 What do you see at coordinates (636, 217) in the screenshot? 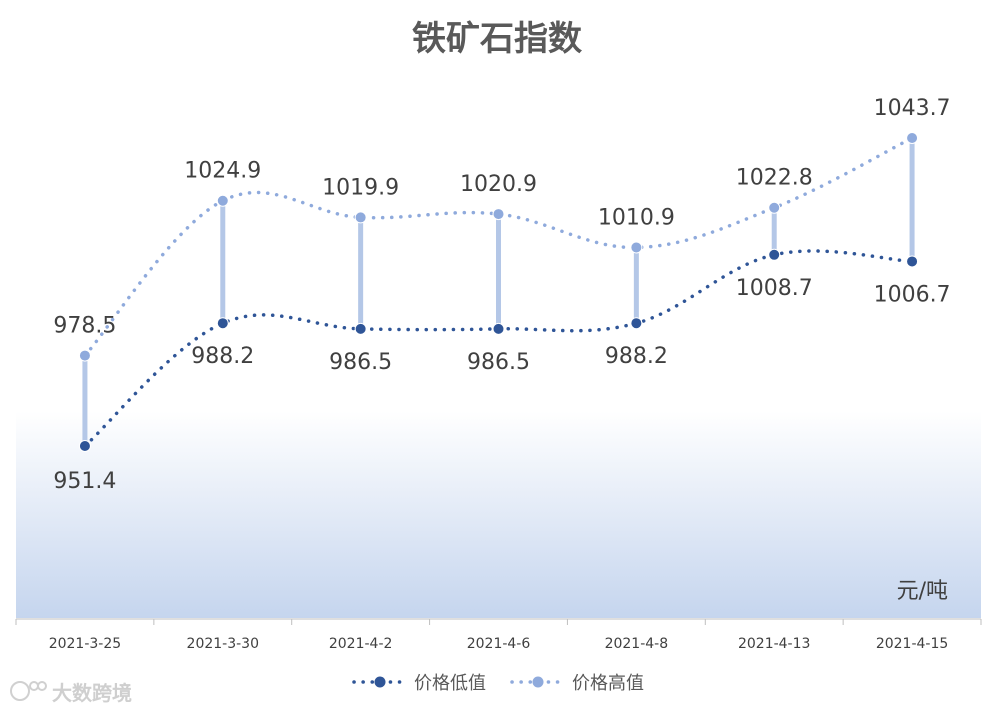
I see `data-label-high: 1010.9` at bounding box center [636, 217].